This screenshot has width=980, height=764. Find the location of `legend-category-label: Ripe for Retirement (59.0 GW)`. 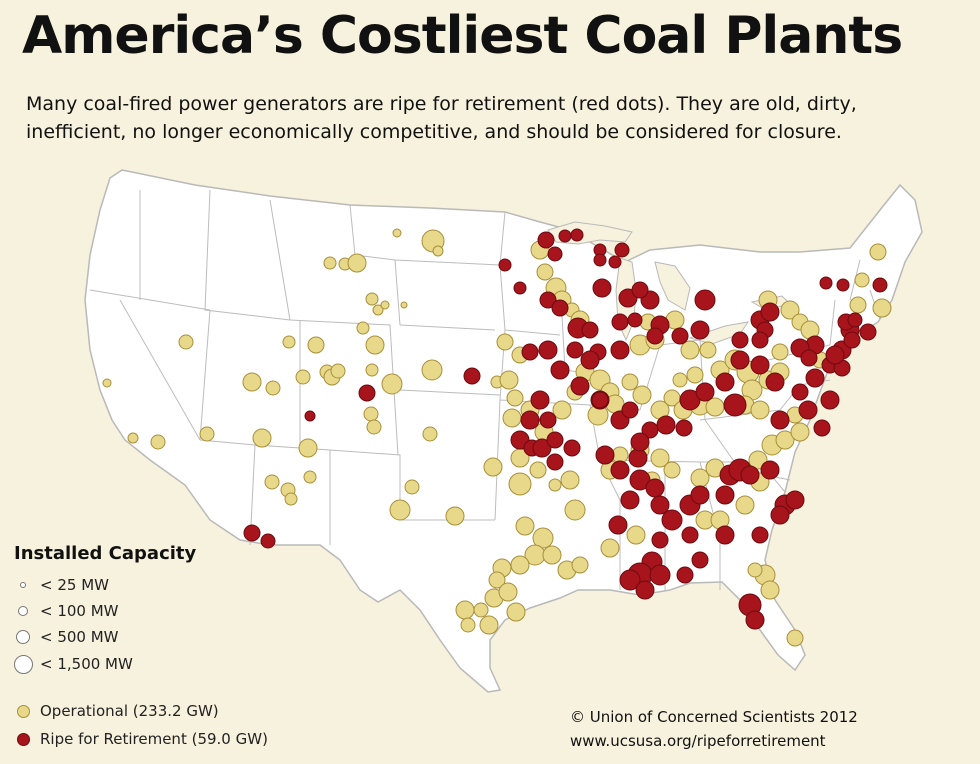

legend-category-label: Ripe for Retirement (59.0 GW) is located at coordinates (154, 739).